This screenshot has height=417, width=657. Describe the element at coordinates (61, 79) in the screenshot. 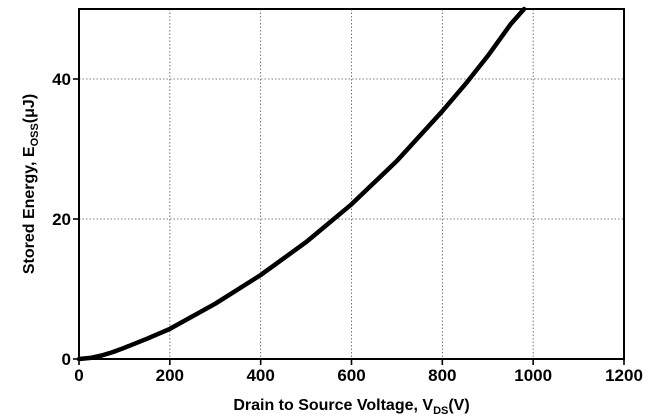

I see `y-tick-label: 40` at that location.